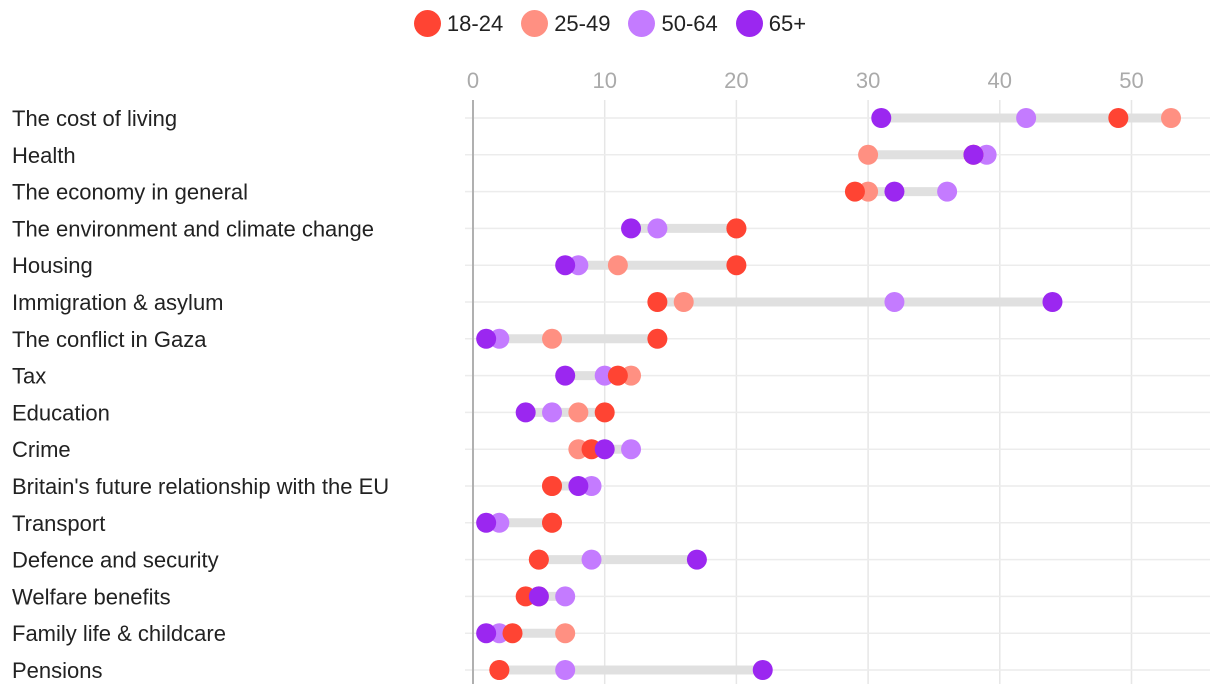  What do you see at coordinates (868, 80) in the screenshot?
I see `x-tick-label-30: 30` at bounding box center [868, 80].